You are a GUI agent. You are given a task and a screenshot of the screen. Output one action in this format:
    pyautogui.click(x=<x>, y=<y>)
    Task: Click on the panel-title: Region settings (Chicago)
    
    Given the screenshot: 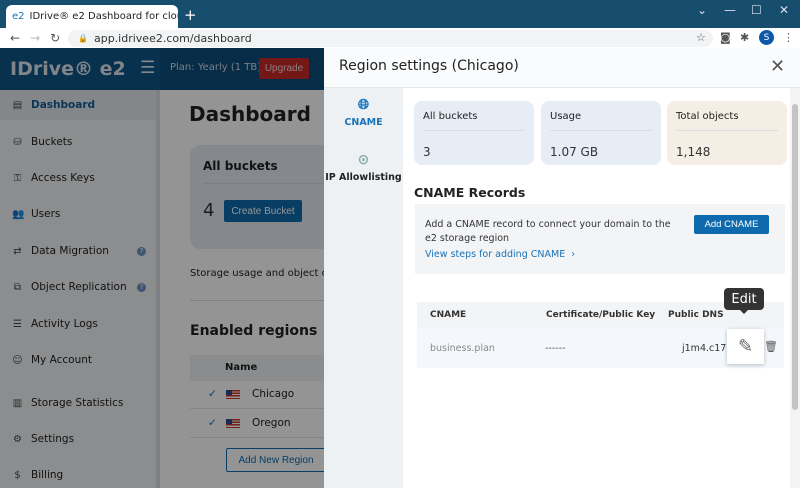 What is the action you would take?
    pyautogui.click(x=429, y=66)
    